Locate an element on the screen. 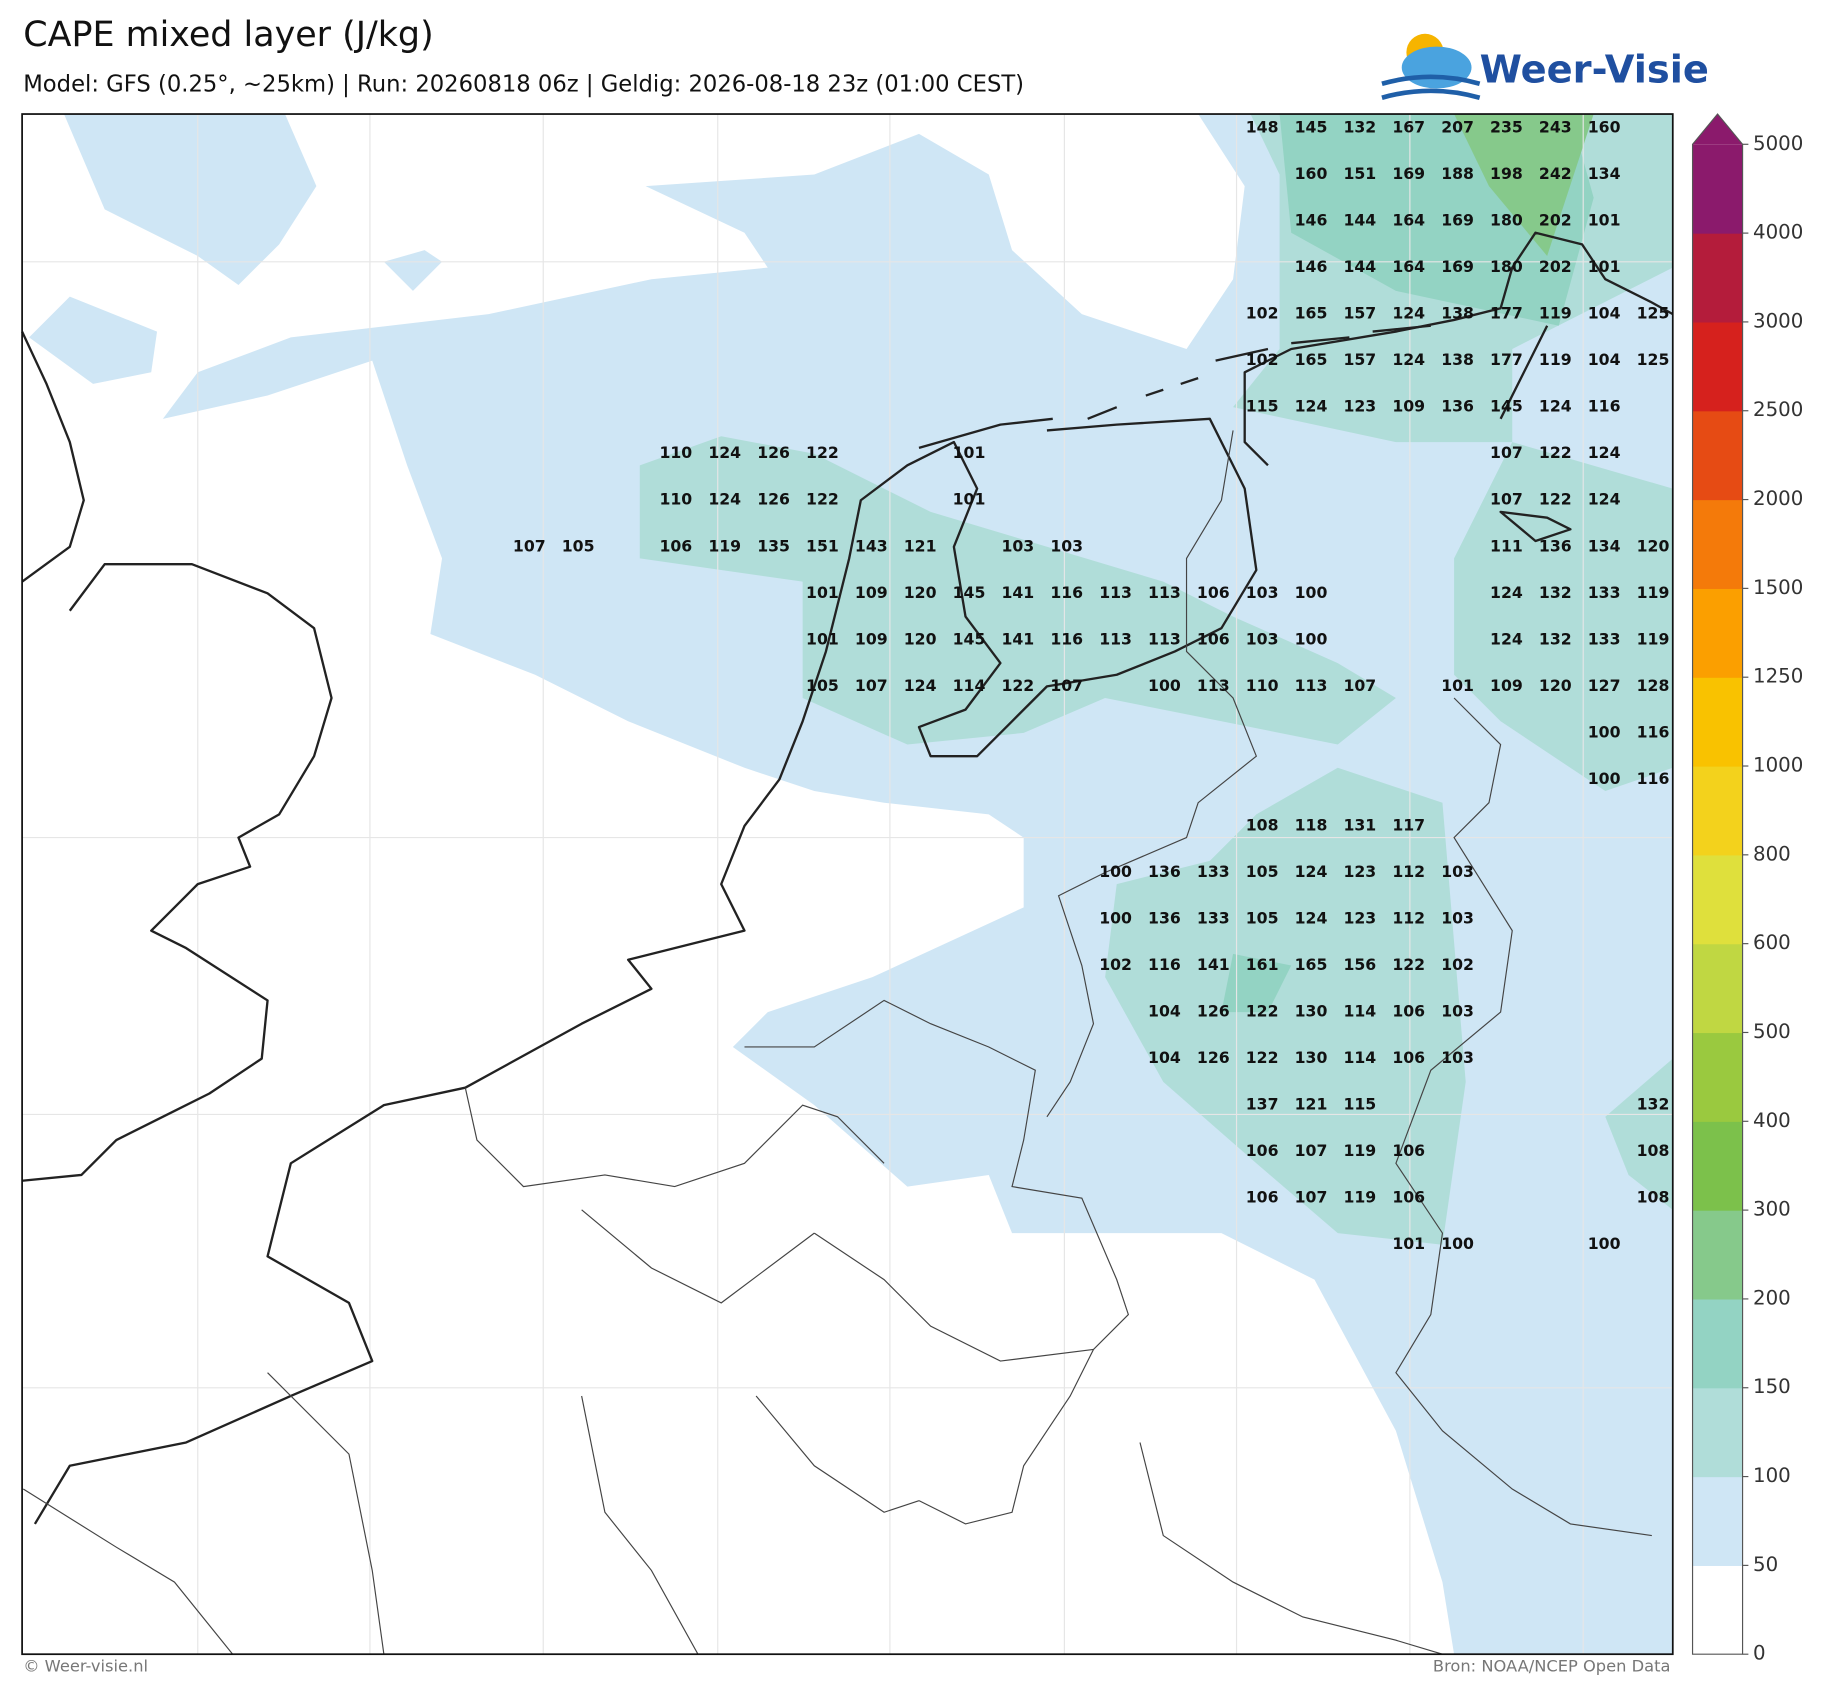 This screenshot has width=1824, height=1681. cape-value: 177 is located at coordinates (1506, 359).